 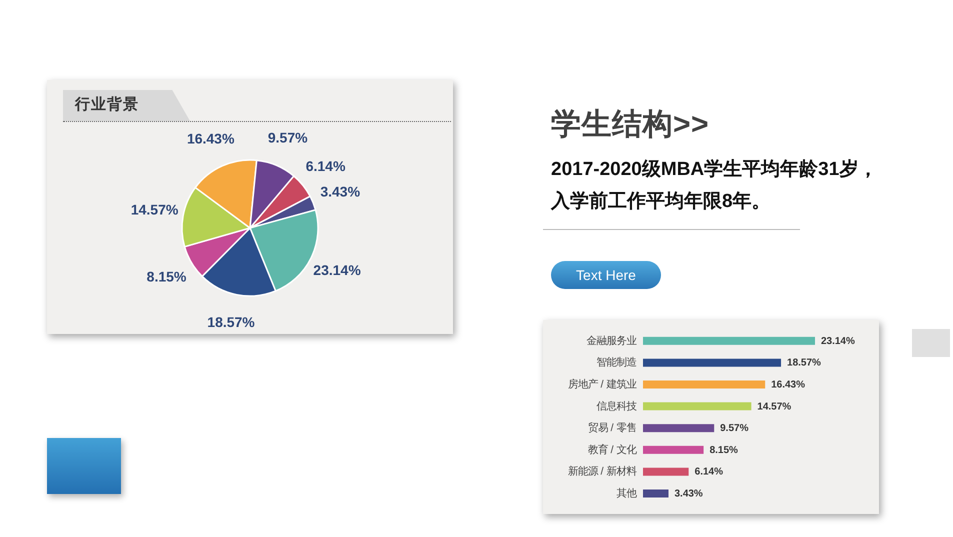 I want to click on text: 2017-2020级MBA学生平均年龄31岁，入学前工作平均年限8年。, so click(x=714, y=186).